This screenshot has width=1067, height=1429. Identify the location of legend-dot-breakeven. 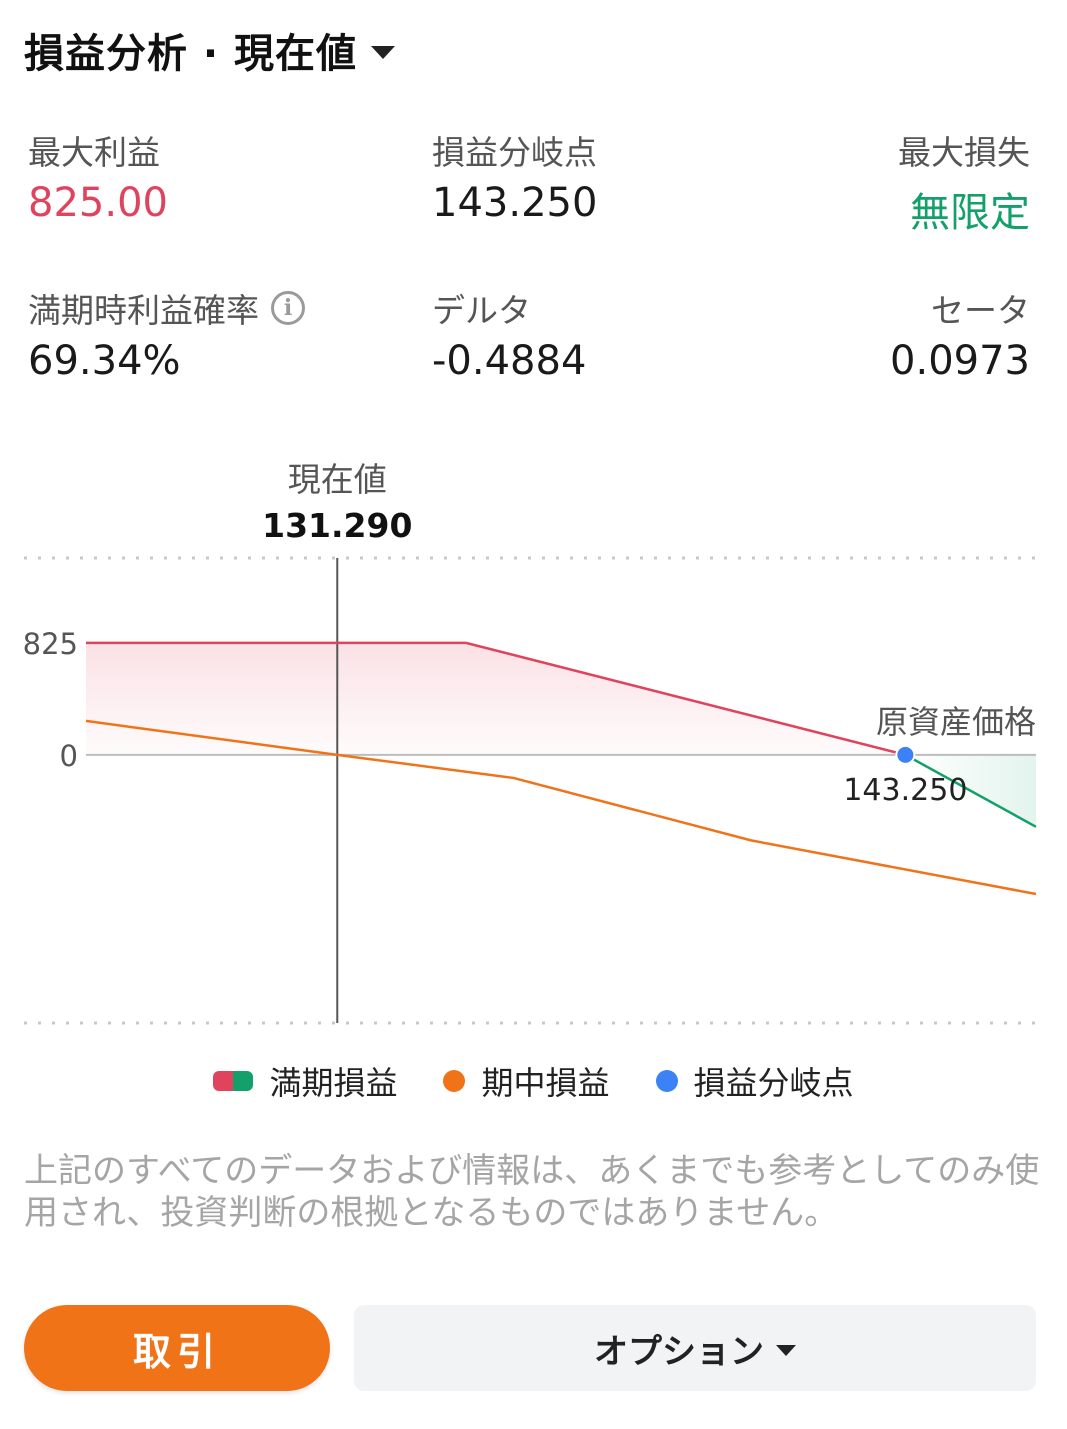
(666, 1081).